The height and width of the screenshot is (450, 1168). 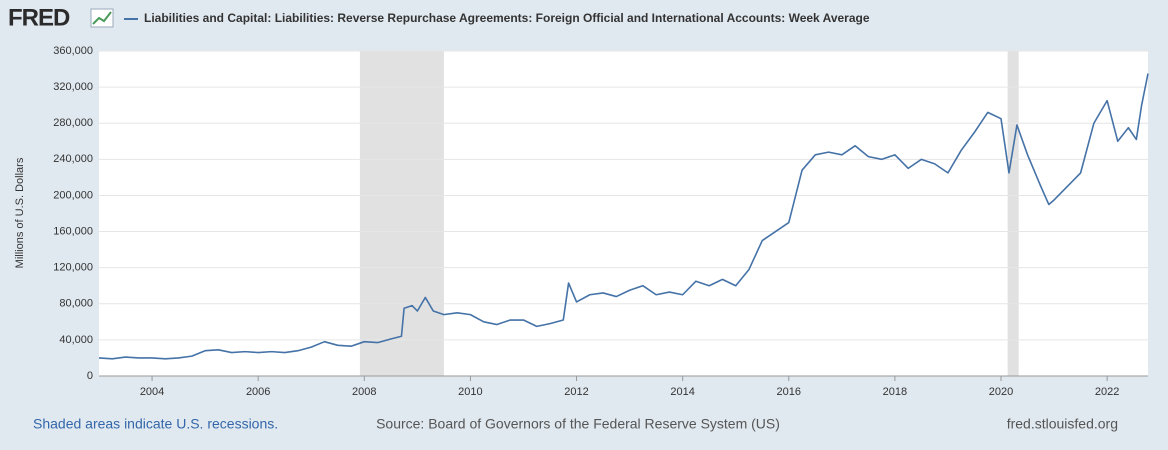 What do you see at coordinates (102, 18) in the screenshot?
I see `logo-icon` at bounding box center [102, 18].